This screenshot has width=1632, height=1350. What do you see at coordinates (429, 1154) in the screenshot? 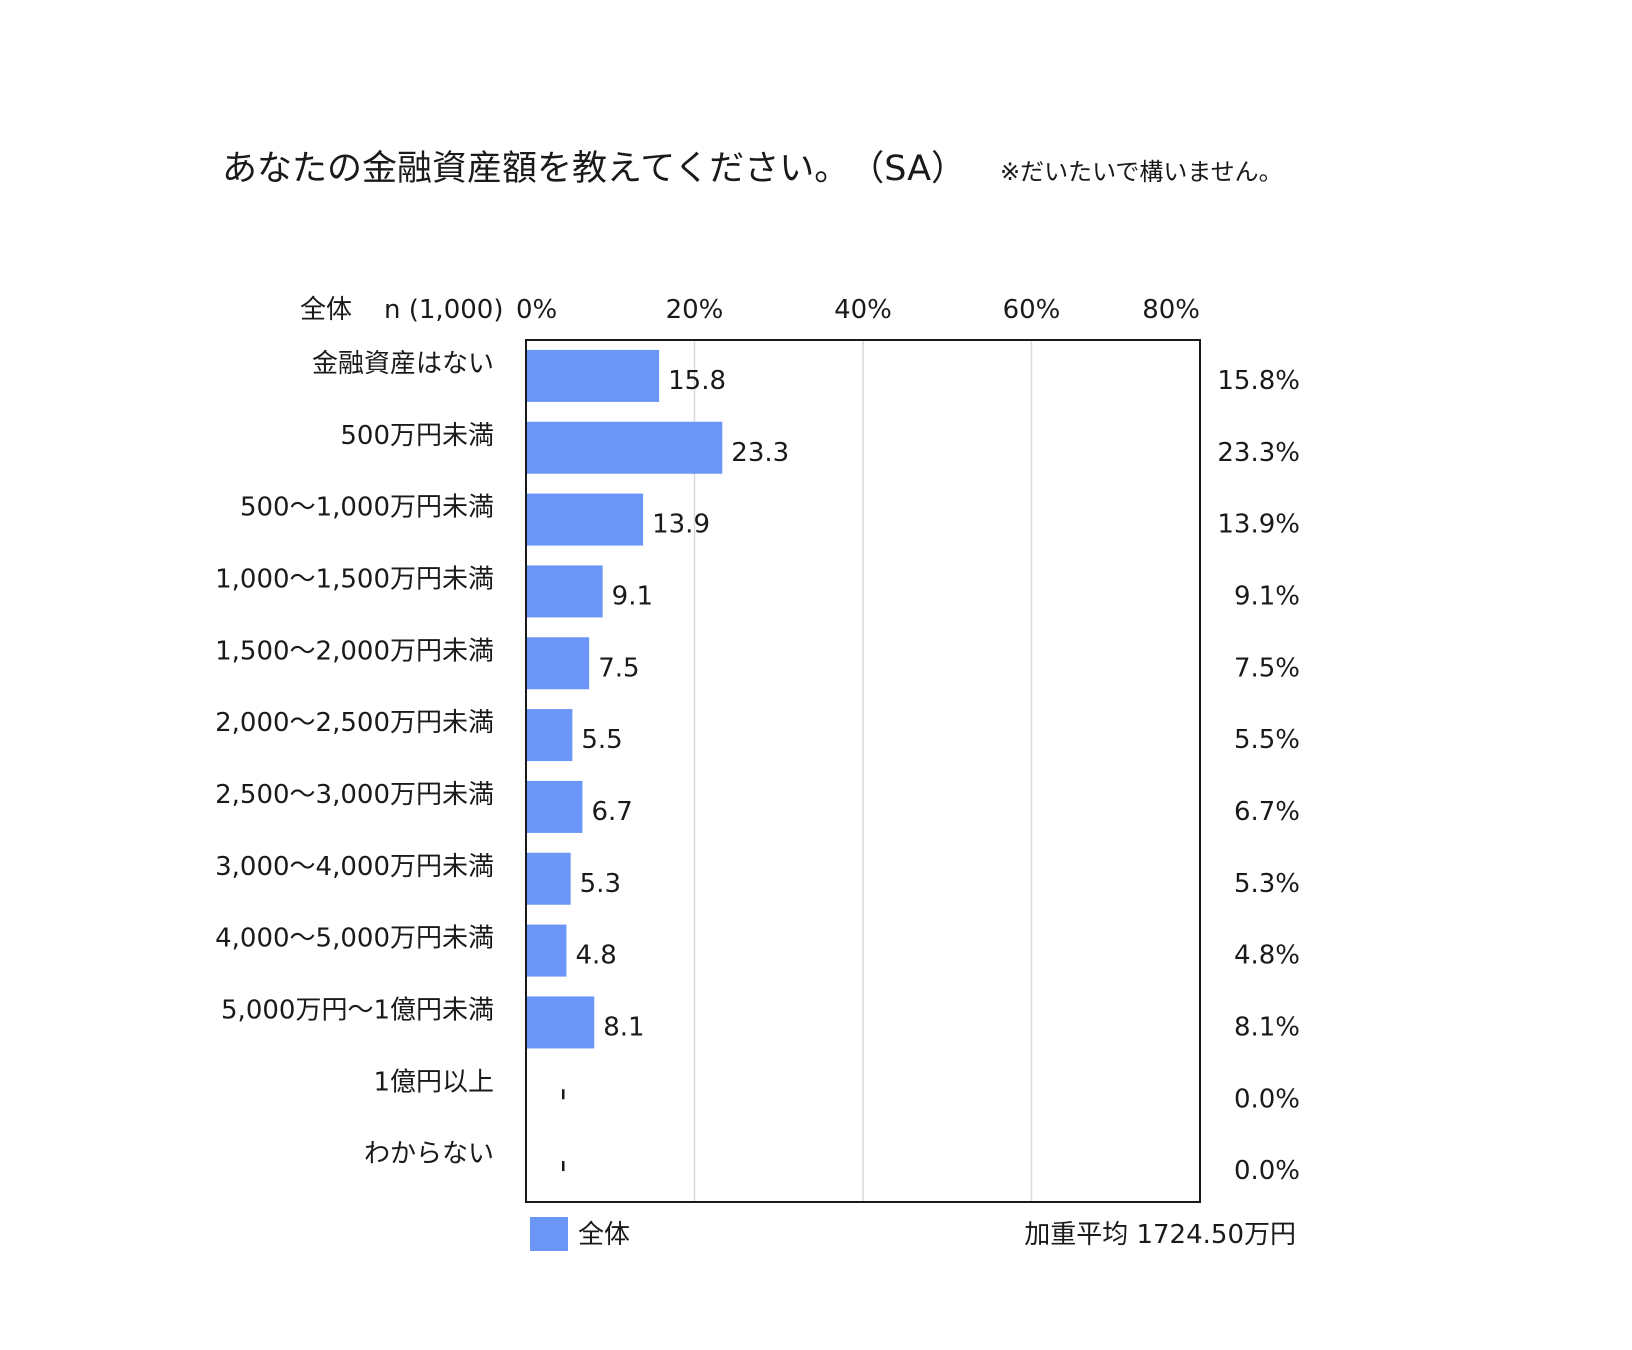
I see `category-label: わからない` at bounding box center [429, 1154].